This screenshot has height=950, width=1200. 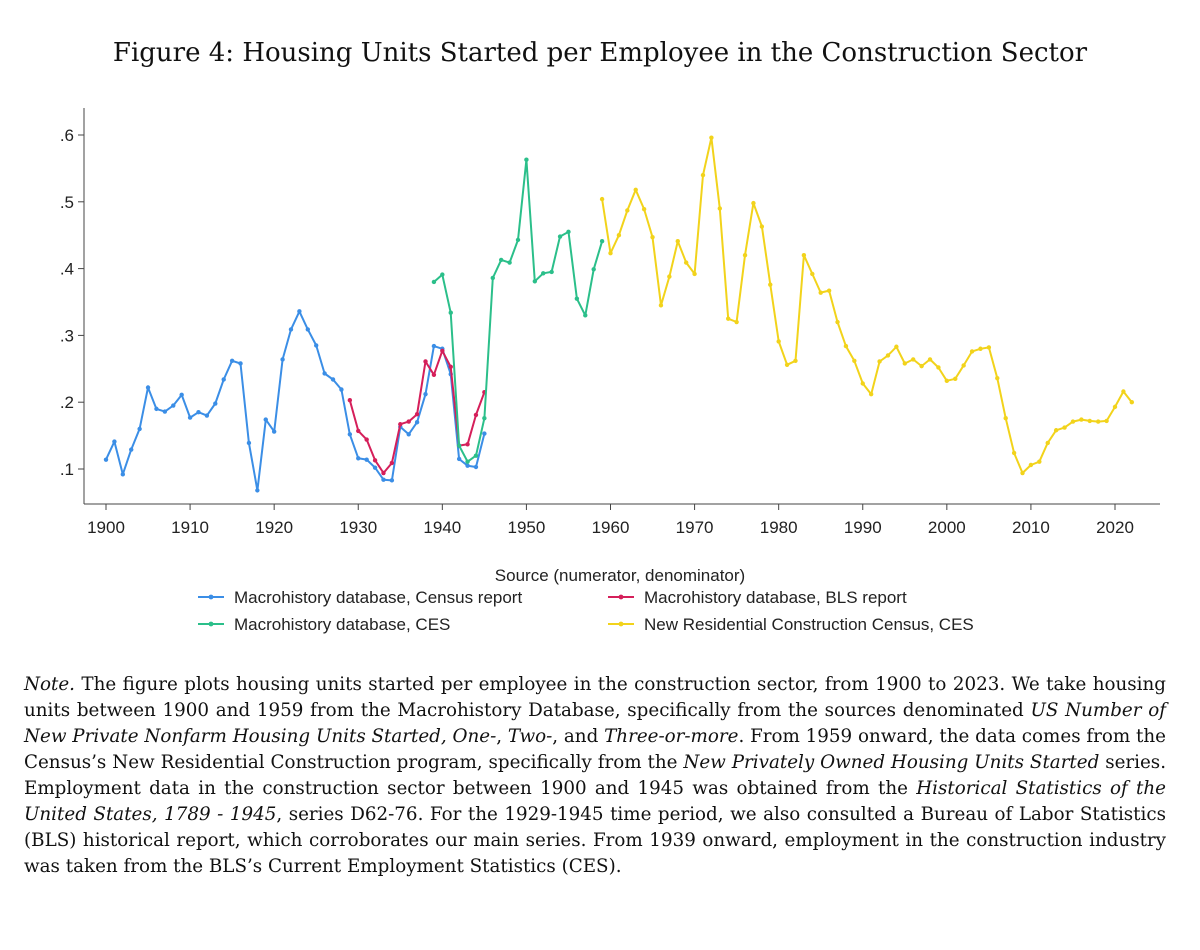 What do you see at coordinates (779, 527) in the screenshot?
I see `x-tick-label: 1980` at bounding box center [779, 527].